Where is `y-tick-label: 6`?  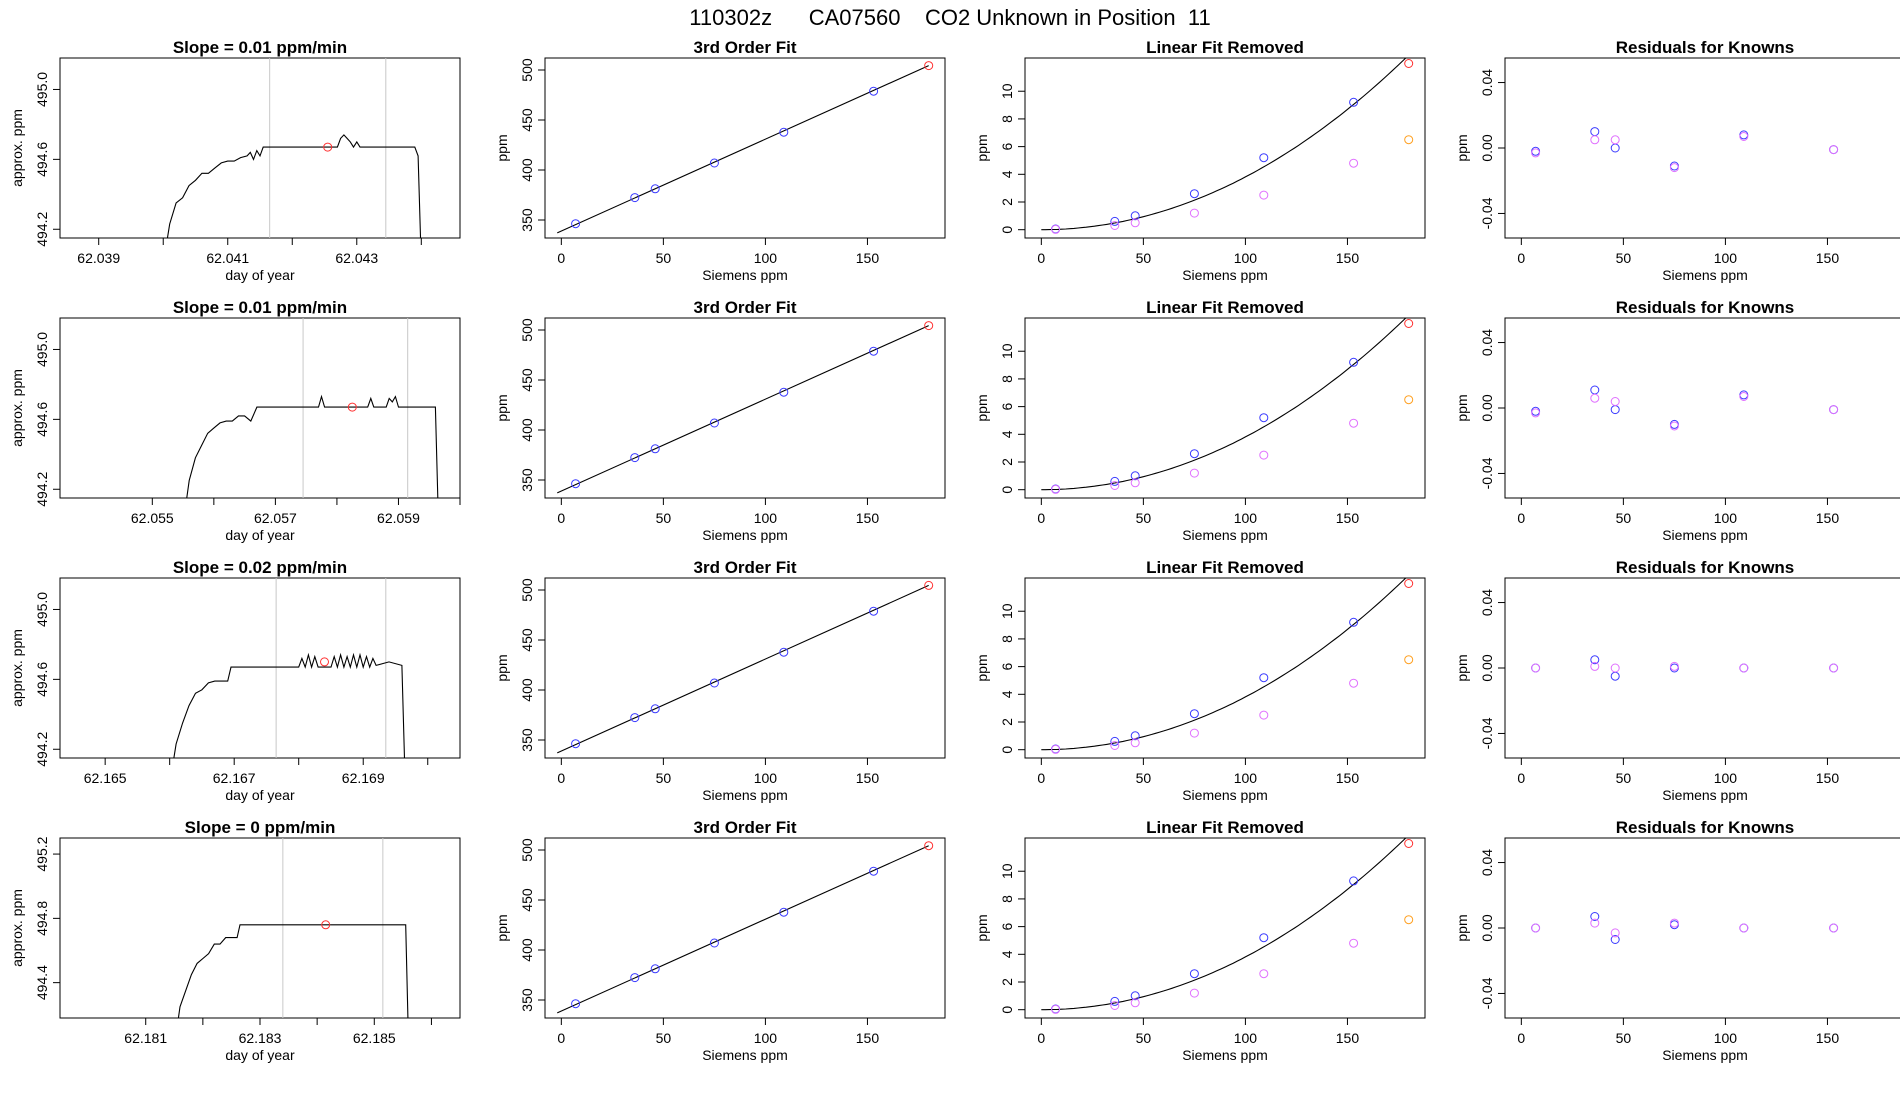
y-tick-label: 6 is located at coordinates (1007, 667).